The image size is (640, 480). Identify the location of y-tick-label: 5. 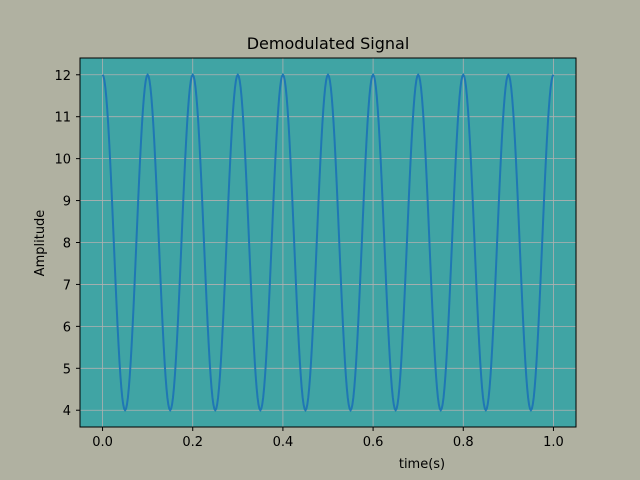
(67, 369).